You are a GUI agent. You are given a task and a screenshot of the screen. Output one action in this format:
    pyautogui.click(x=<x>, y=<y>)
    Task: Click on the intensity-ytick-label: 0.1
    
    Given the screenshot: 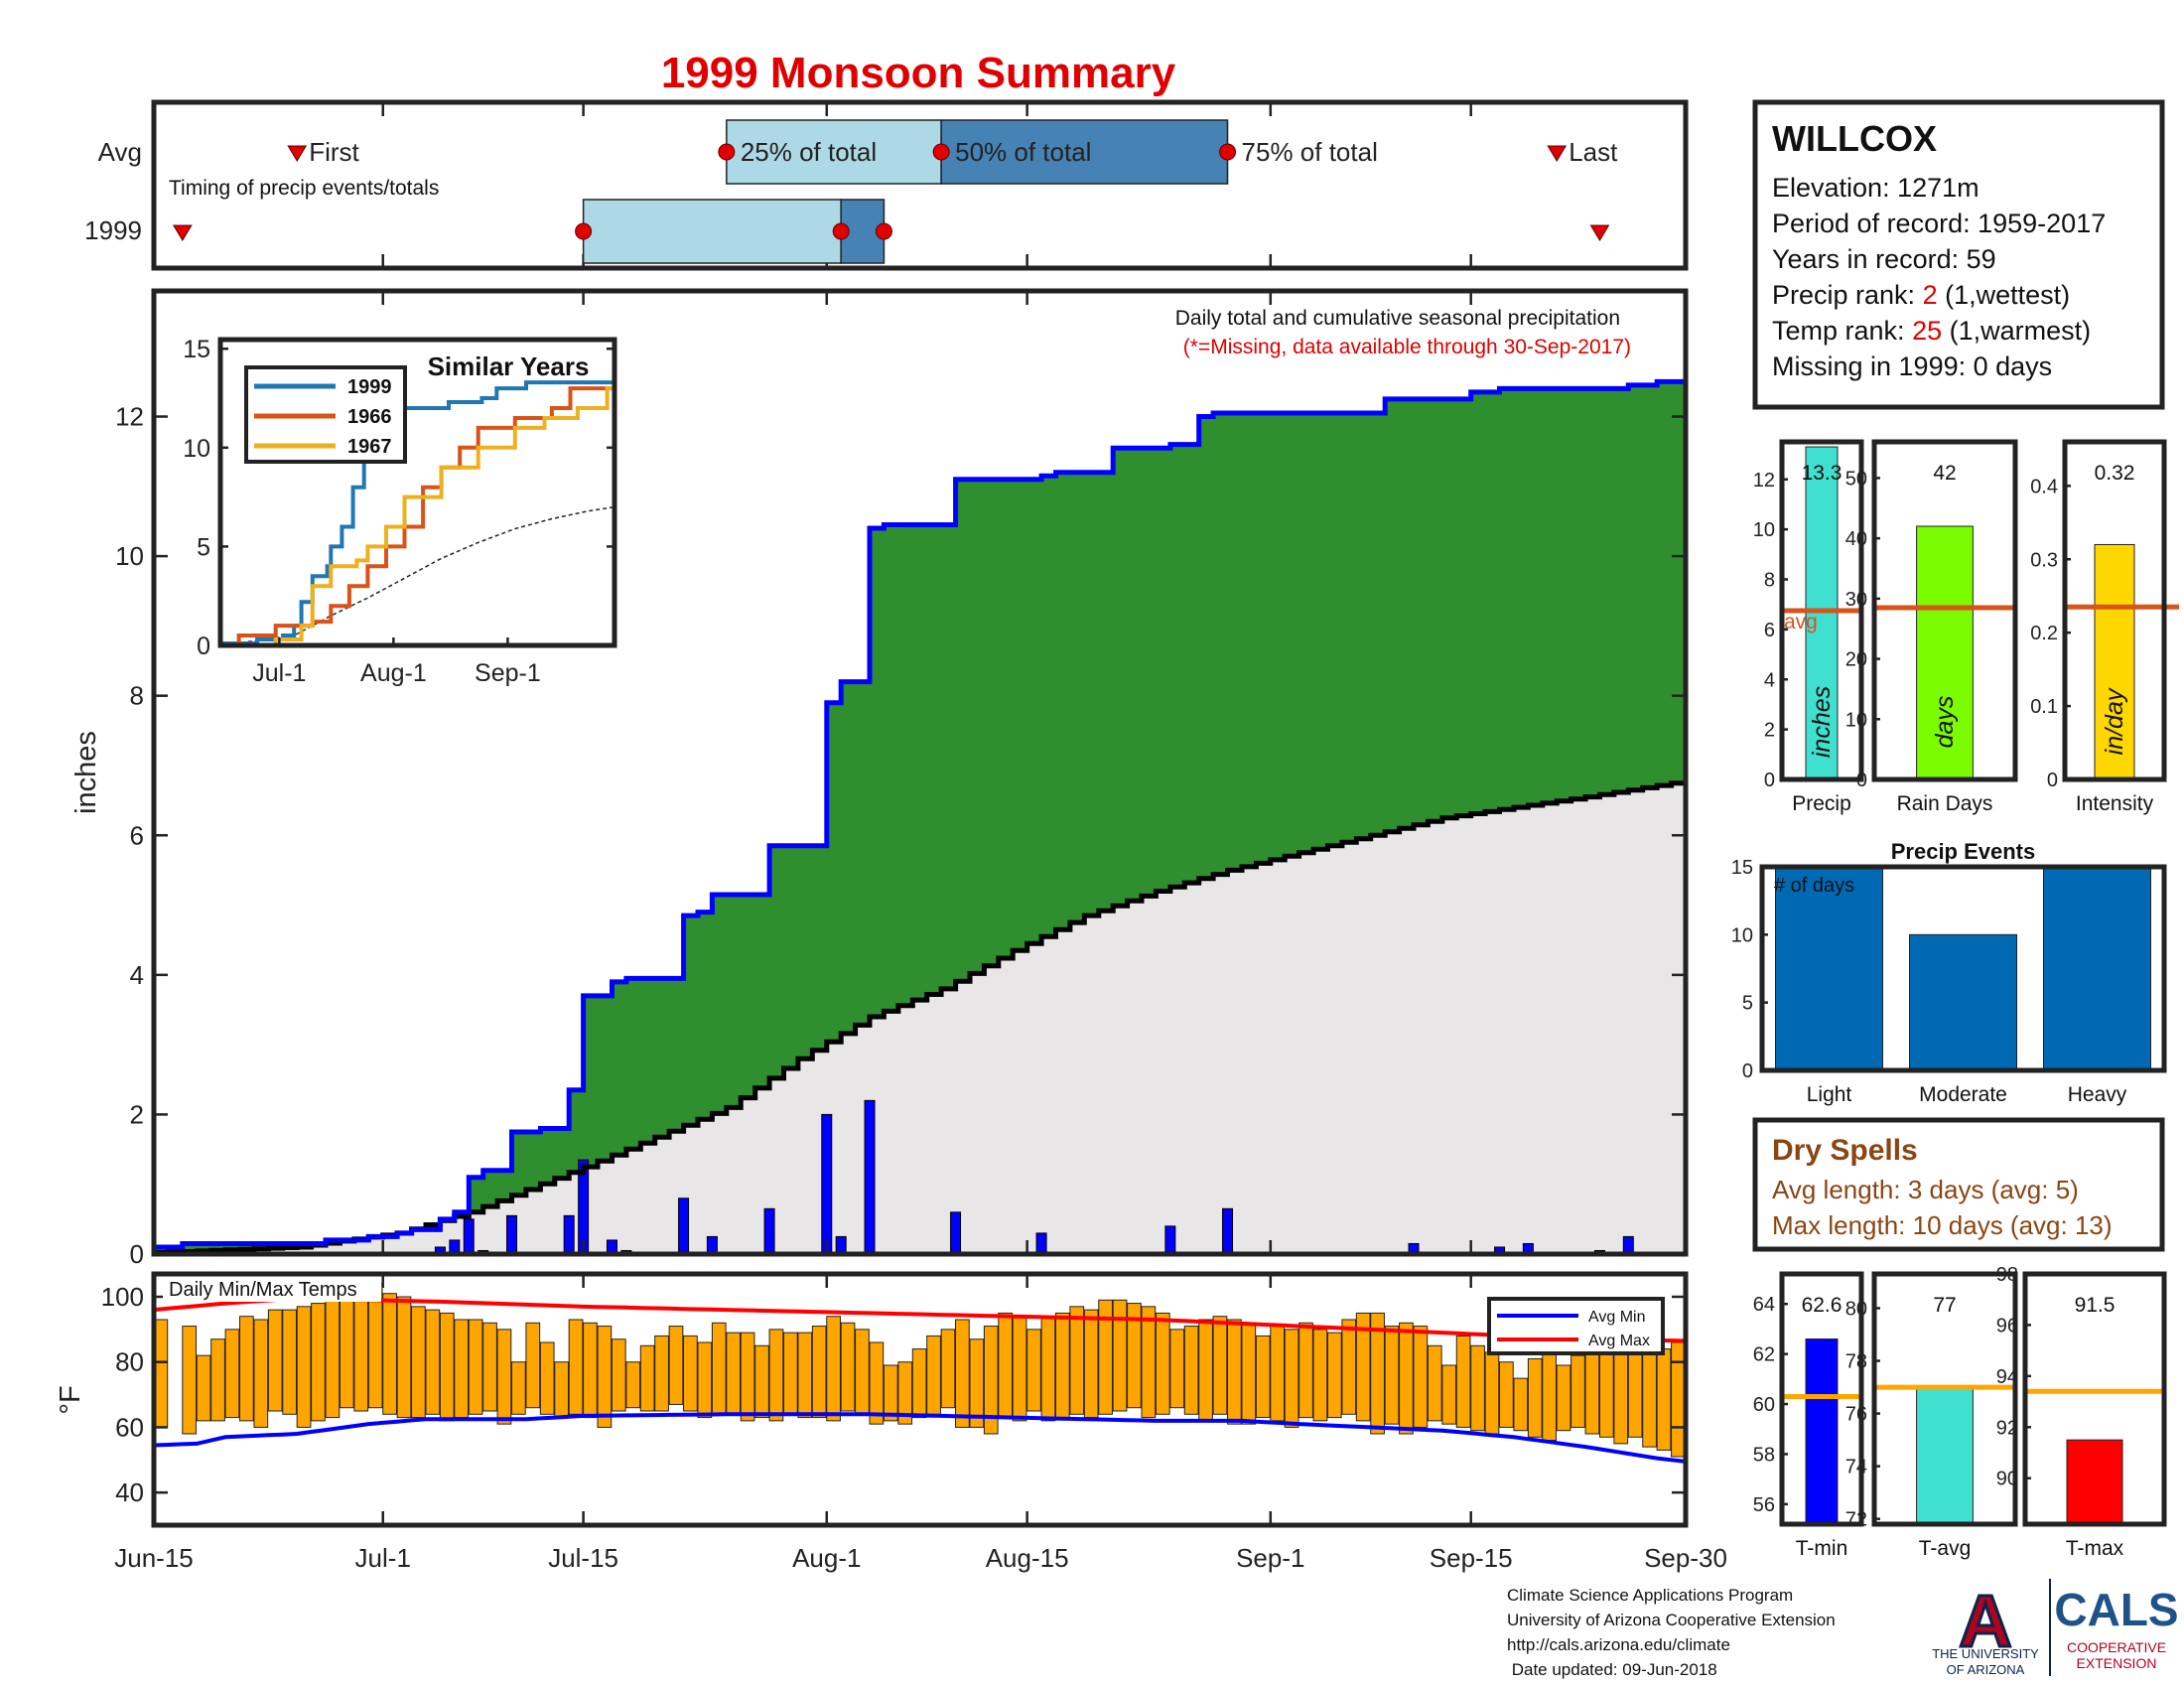 What is the action you would take?
    pyautogui.click(x=2044, y=707)
    